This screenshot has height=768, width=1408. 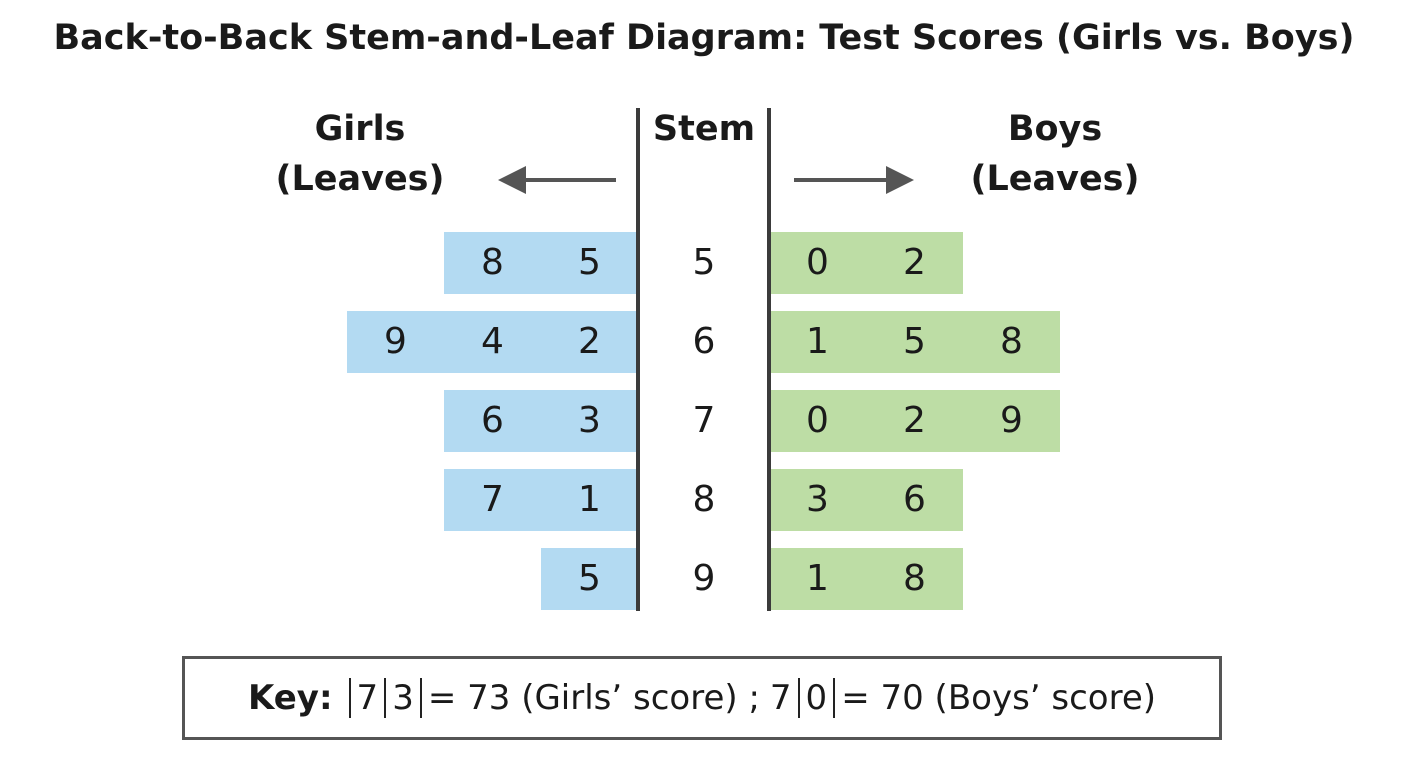 I want to click on stem-value: 9, so click(x=704, y=578).